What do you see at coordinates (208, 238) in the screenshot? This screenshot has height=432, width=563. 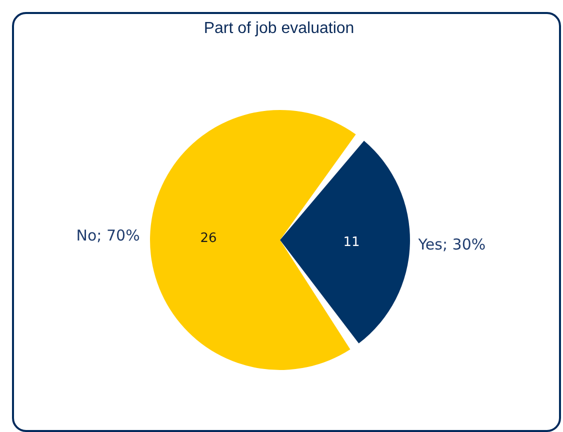 I see `data-label: 26` at bounding box center [208, 238].